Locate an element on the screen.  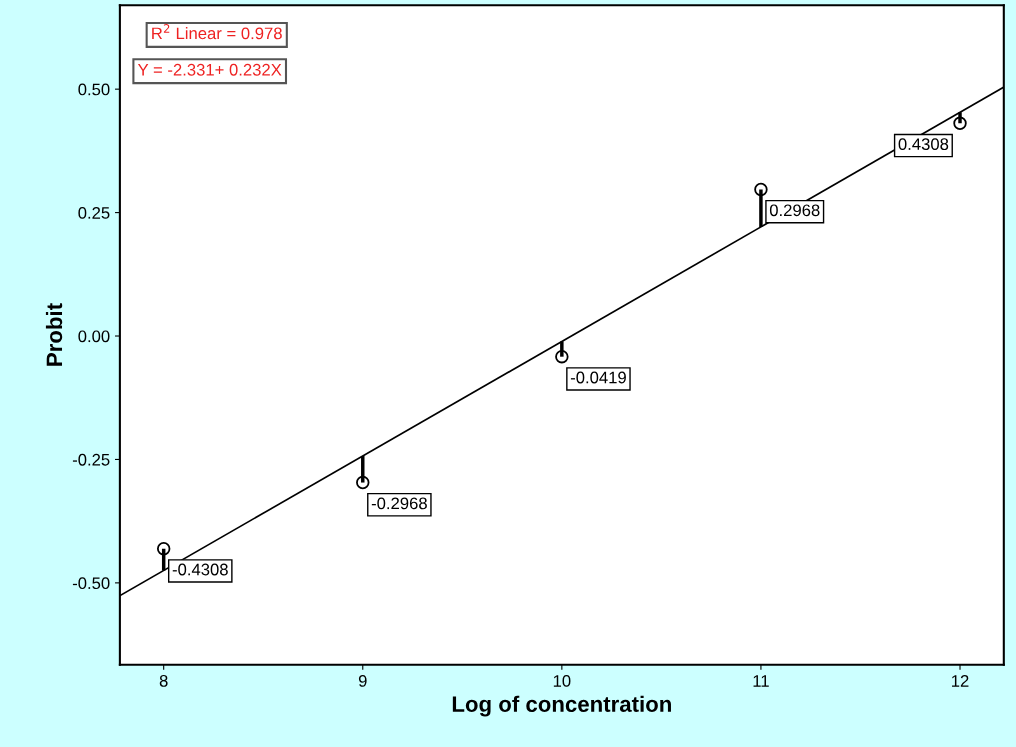
y-tick-label: 0.50 is located at coordinates (94, 89).